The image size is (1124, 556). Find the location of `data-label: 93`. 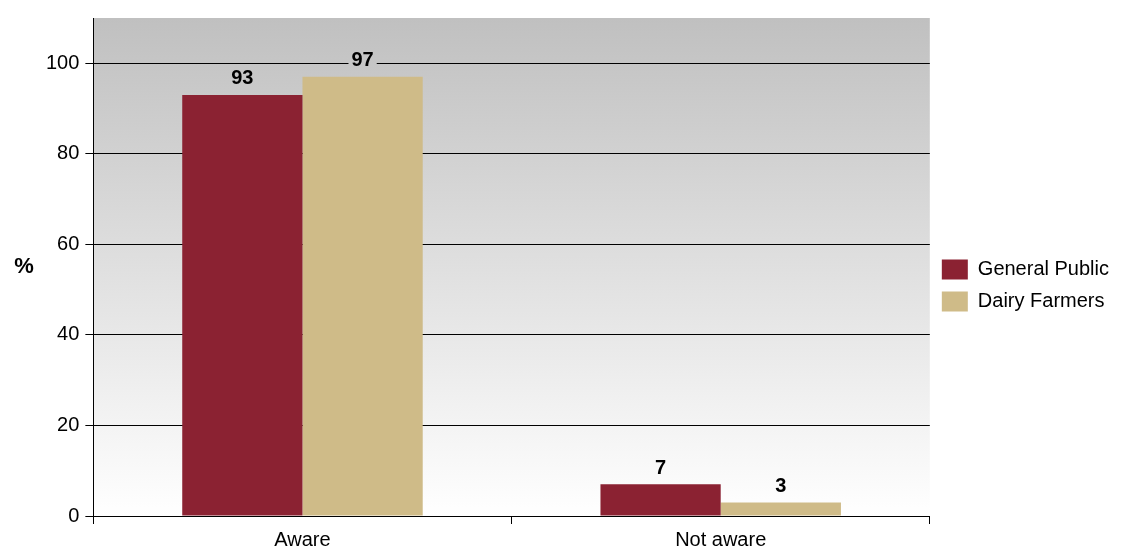

data-label: 93 is located at coordinates (242, 77).